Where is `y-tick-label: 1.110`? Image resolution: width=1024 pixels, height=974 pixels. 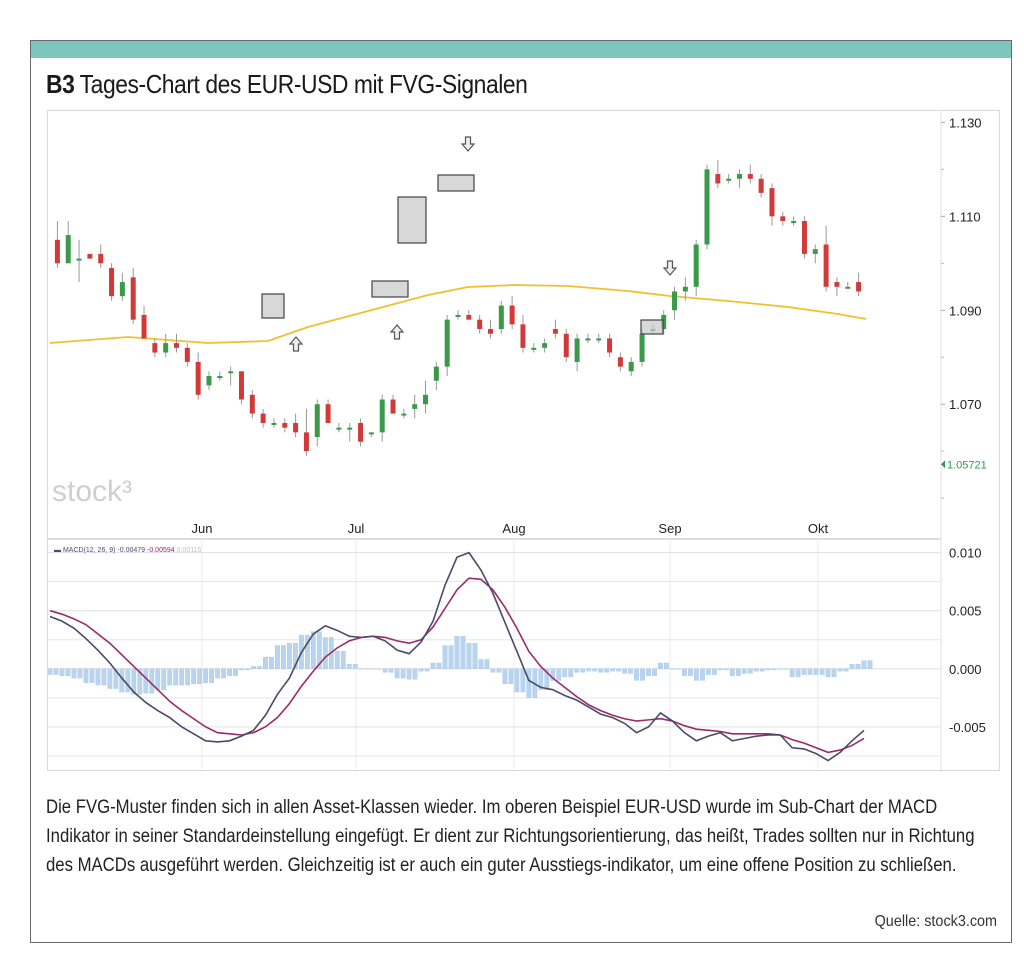 y-tick-label: 1.110 is located at coordinates (965, 216).